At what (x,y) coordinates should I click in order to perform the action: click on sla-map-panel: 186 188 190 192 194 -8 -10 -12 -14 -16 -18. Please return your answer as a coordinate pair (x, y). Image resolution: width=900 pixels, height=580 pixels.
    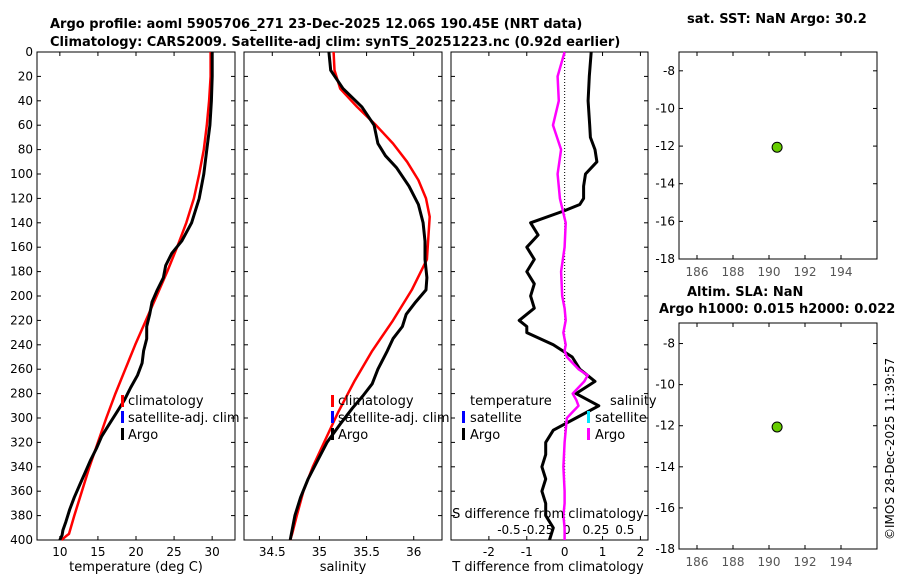
    Looking at the image, I should click on (766, 446).